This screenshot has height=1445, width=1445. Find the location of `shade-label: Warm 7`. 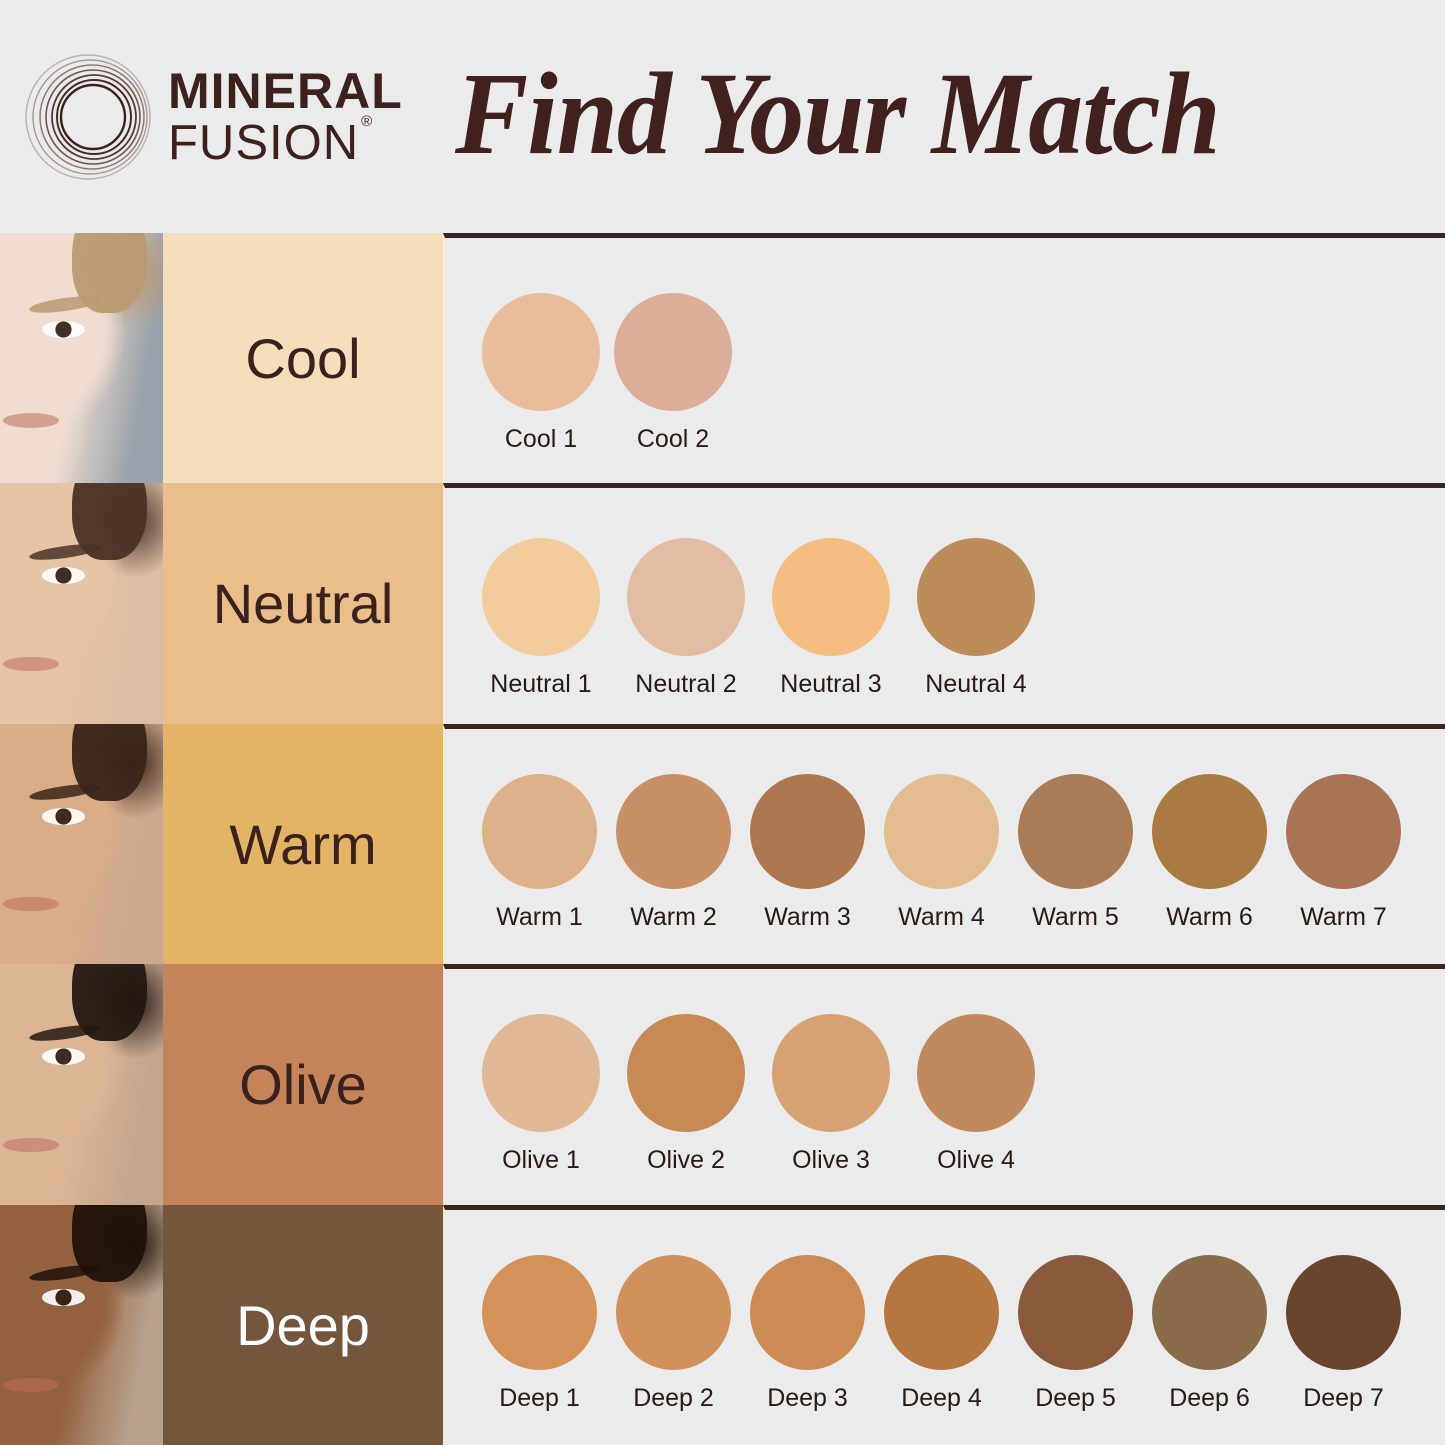

shade-label: Warm 7 is located at coordinates (1343, 917).